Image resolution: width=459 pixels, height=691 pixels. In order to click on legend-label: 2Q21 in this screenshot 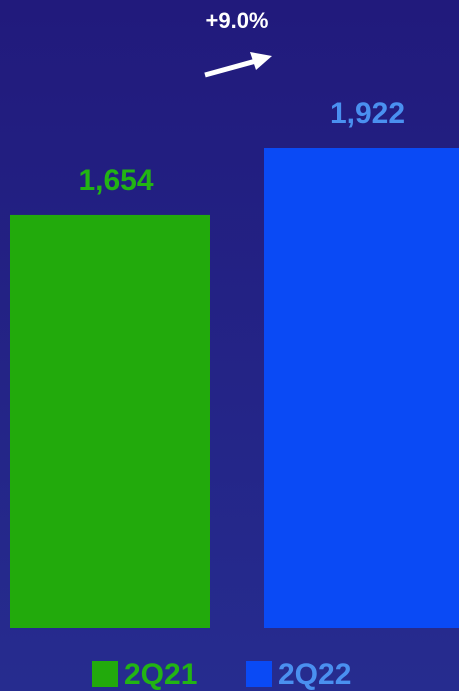, I will do `click(160, 674)`.